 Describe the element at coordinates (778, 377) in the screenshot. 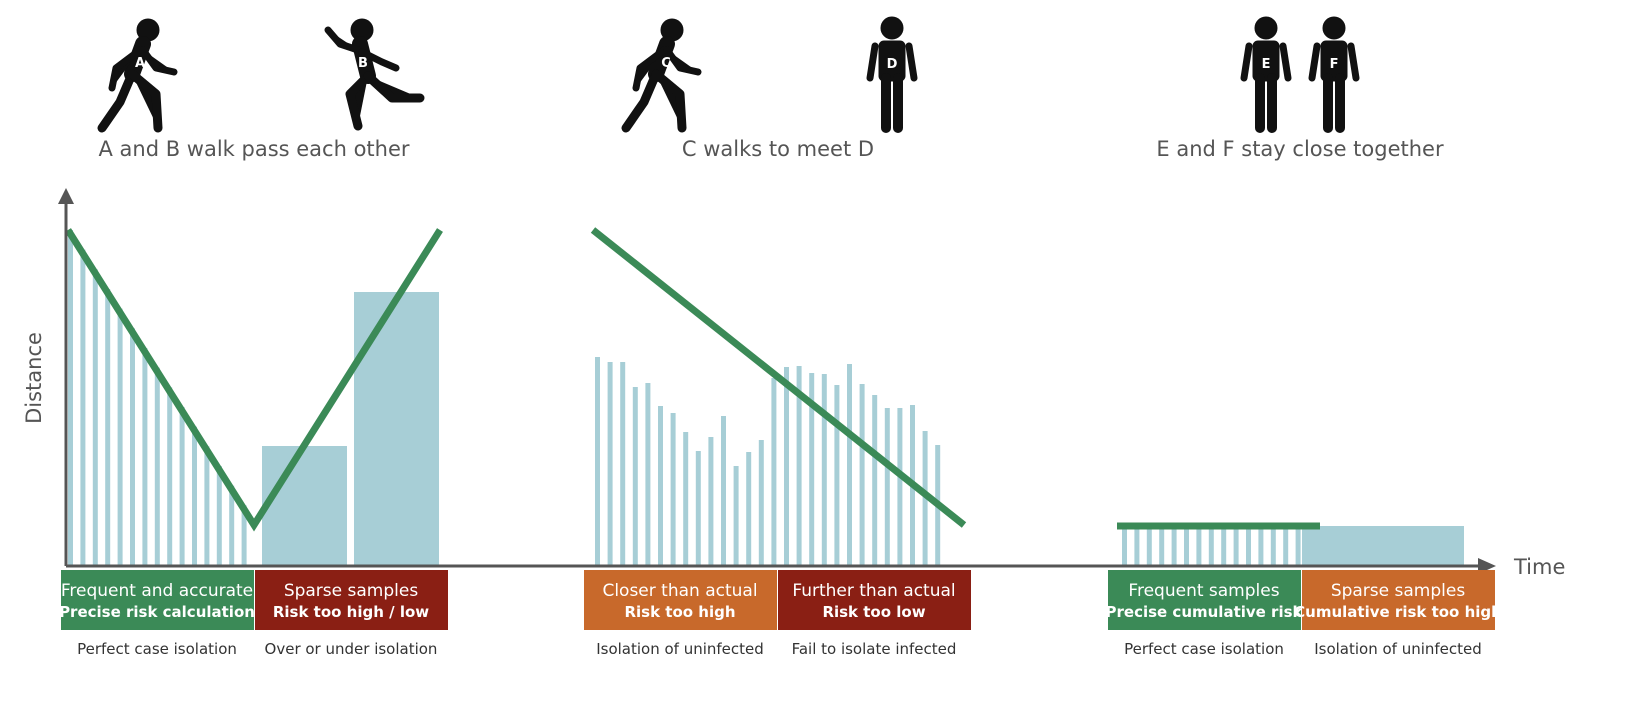

I see `trajectory-cd-line` at that location.